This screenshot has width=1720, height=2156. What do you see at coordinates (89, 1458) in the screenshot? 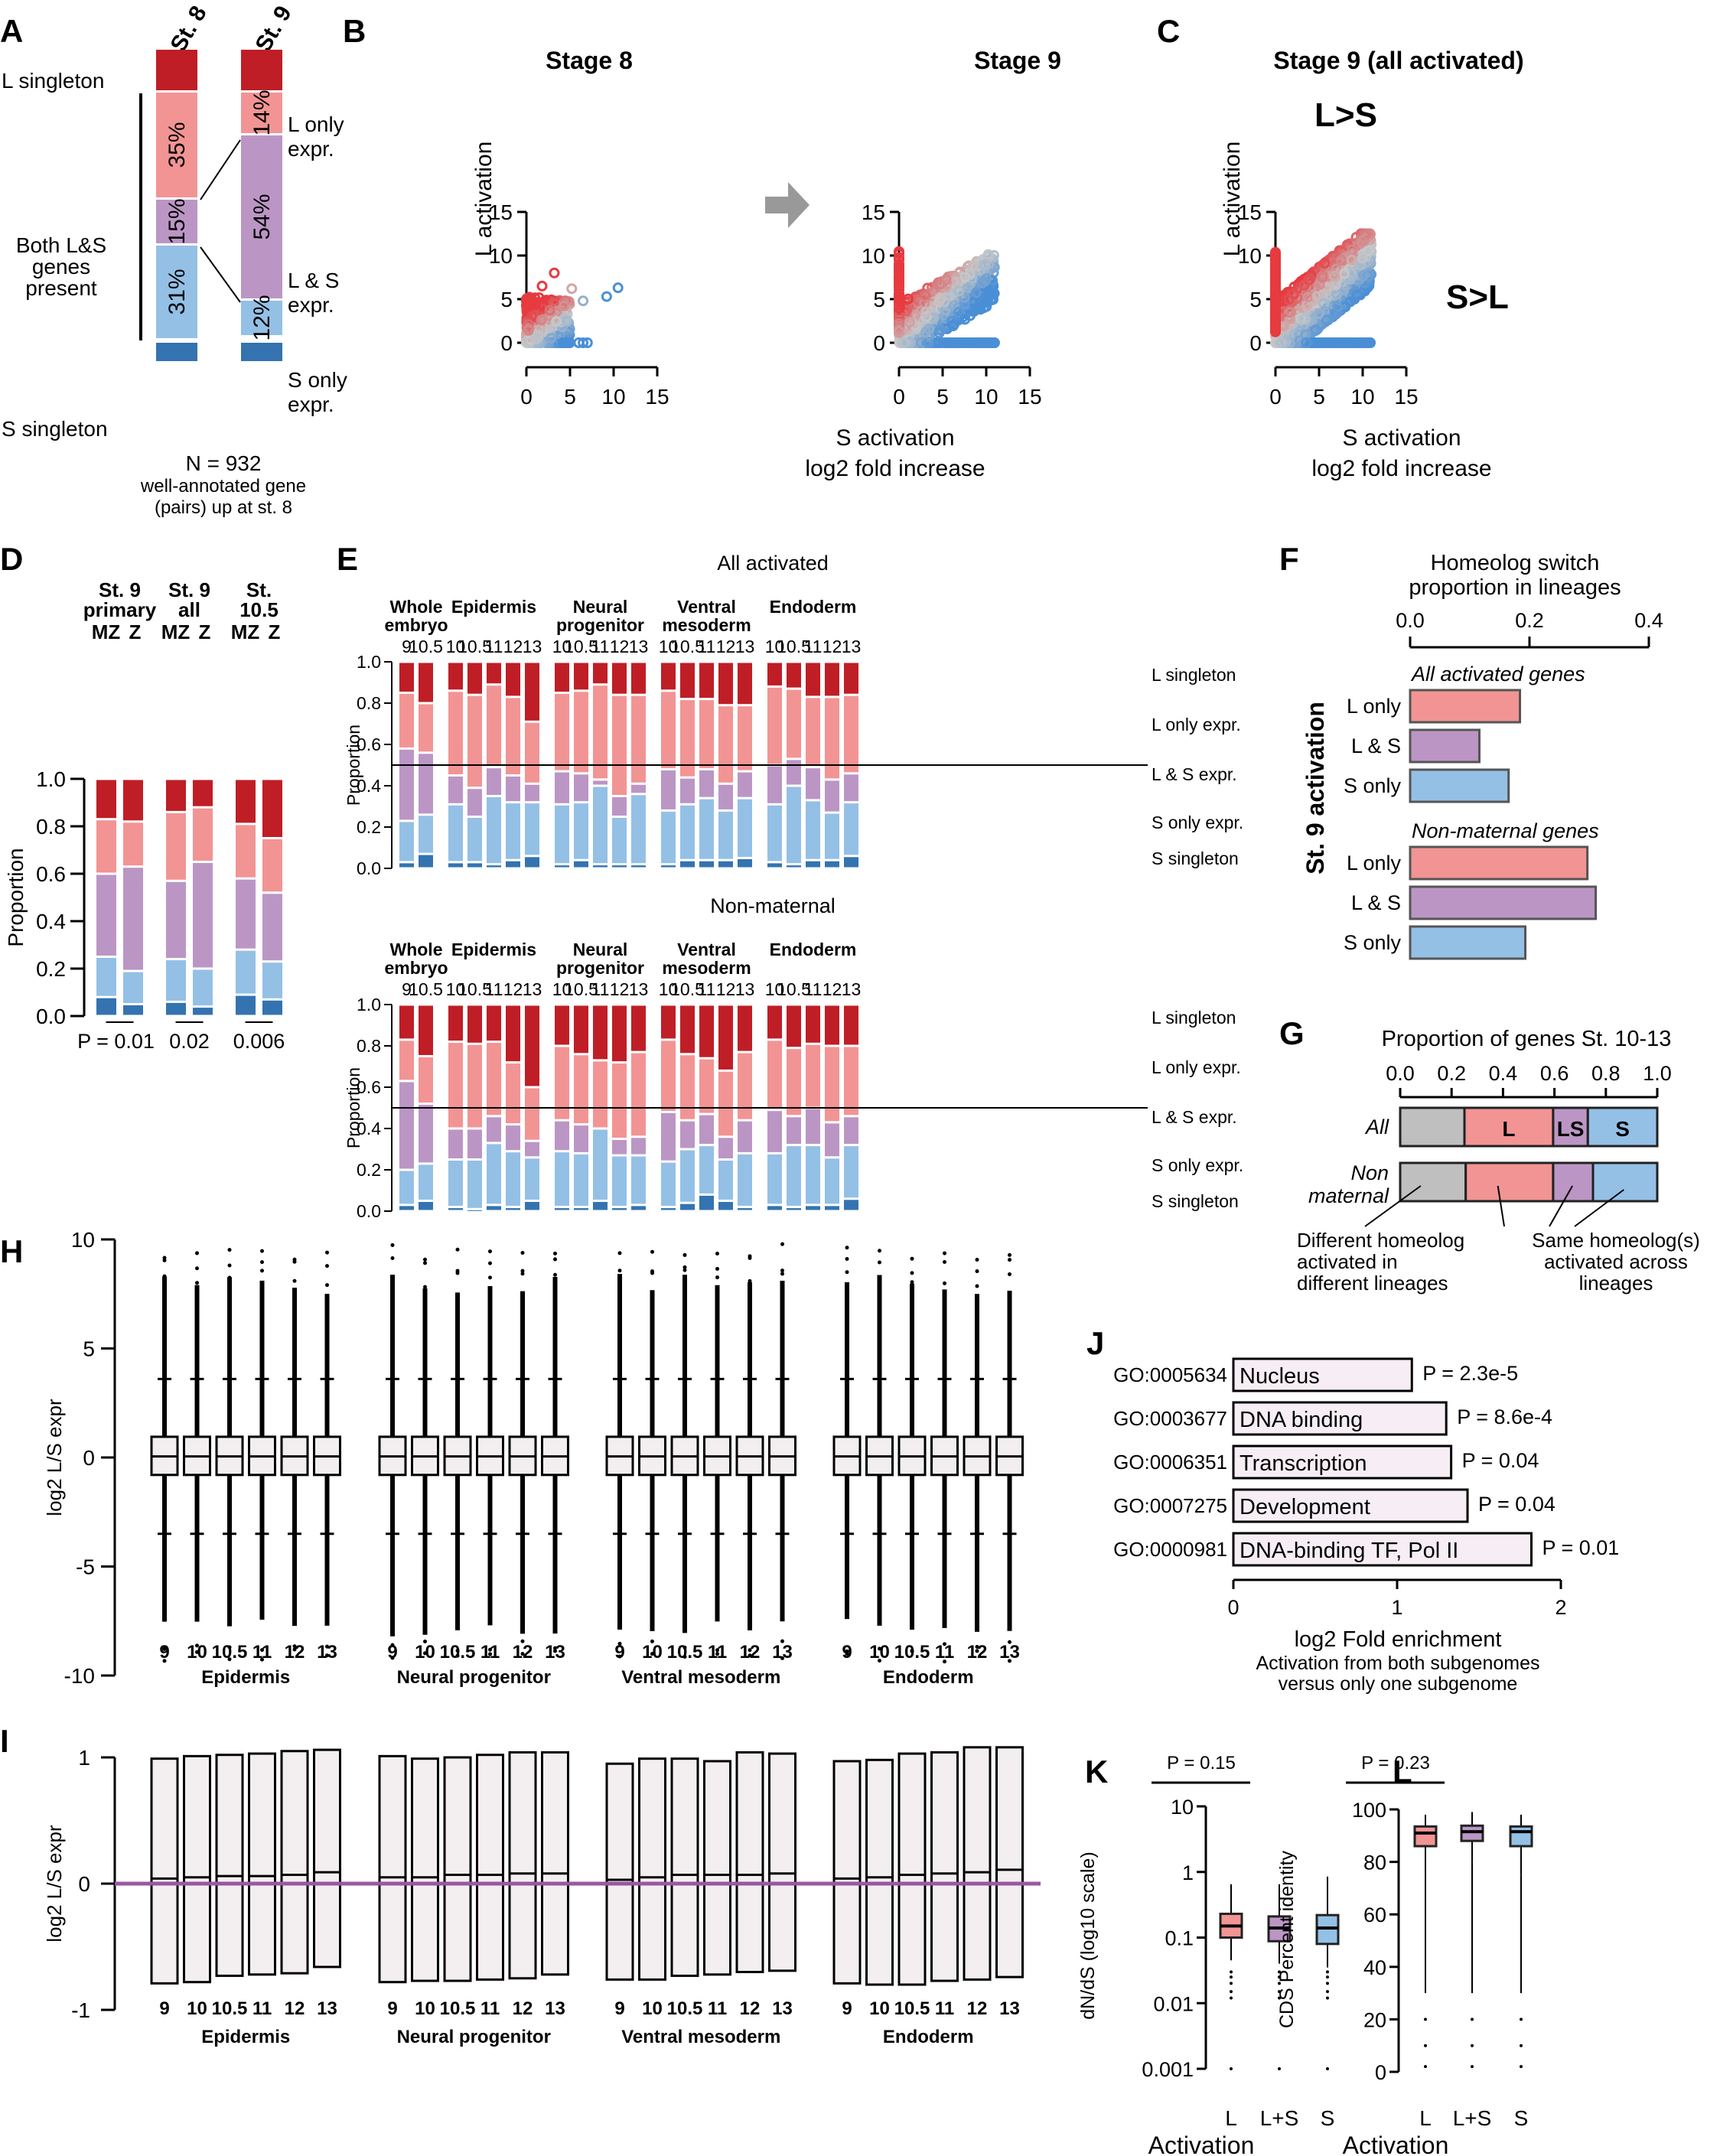
I see `h-y-tick-label: 0` at bounding box center [89, 1458].